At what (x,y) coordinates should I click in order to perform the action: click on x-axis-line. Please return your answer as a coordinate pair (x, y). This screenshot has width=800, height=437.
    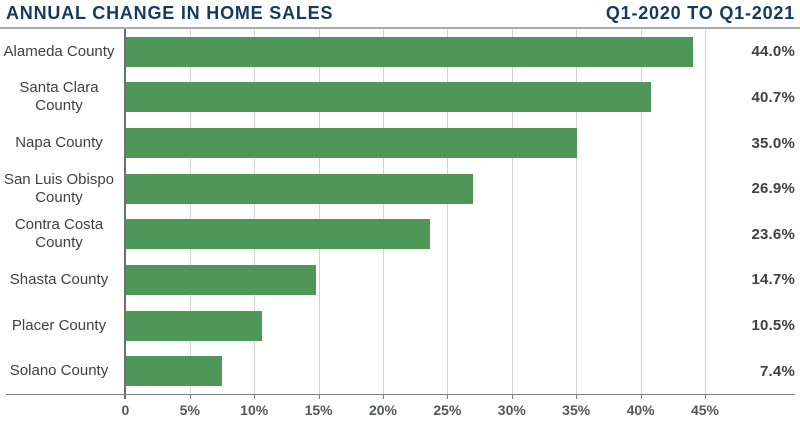
    Looking at the image, I should click on (400, 394).